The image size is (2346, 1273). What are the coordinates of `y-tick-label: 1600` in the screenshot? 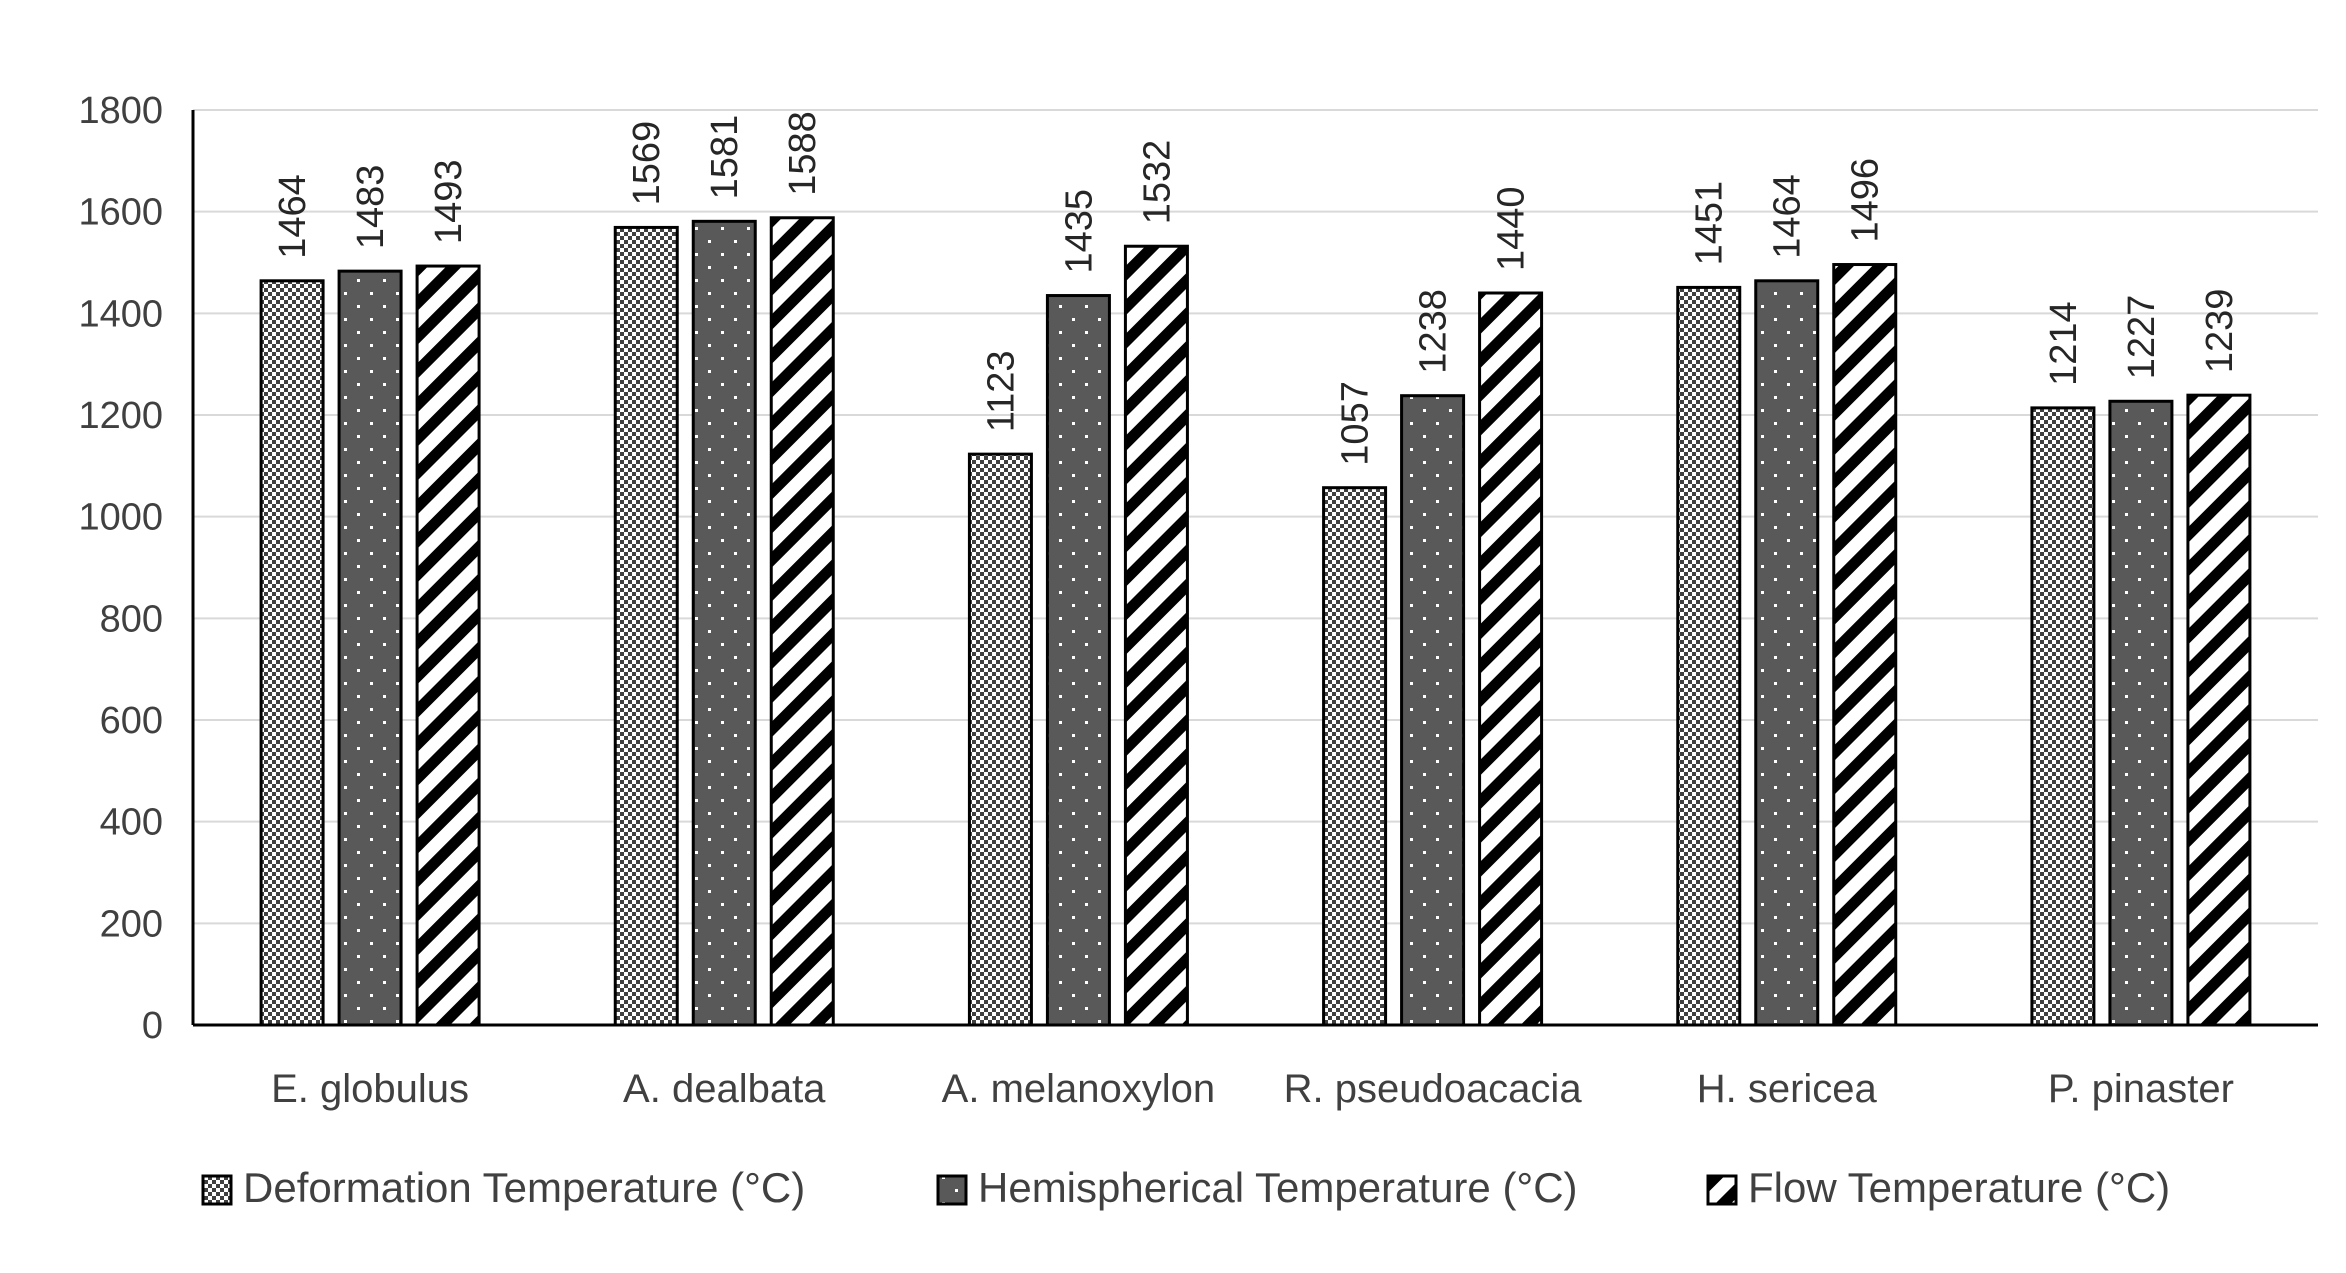 It's located at (120, 213).